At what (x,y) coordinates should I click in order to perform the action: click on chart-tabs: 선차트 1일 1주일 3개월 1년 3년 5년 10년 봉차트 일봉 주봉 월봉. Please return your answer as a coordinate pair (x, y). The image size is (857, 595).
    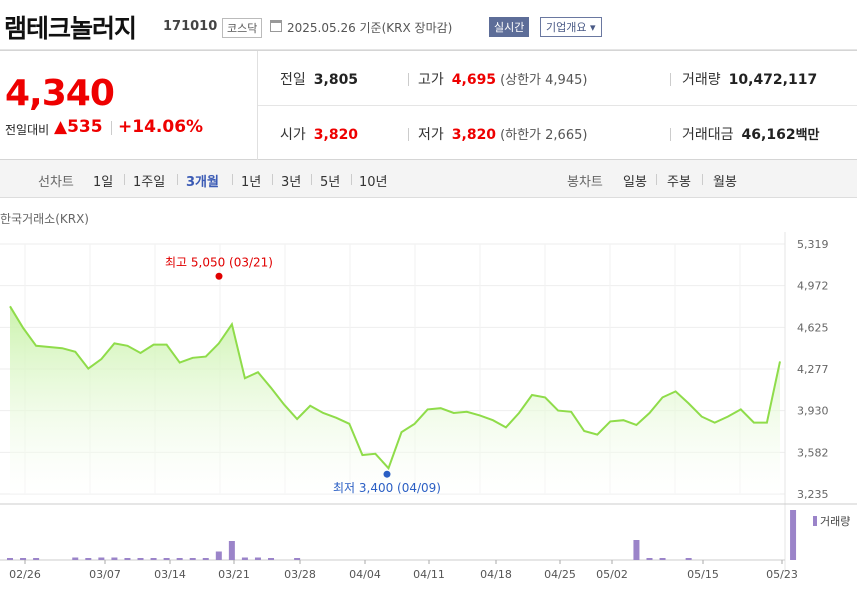
    Looking at the image, I should click on (428, 179).